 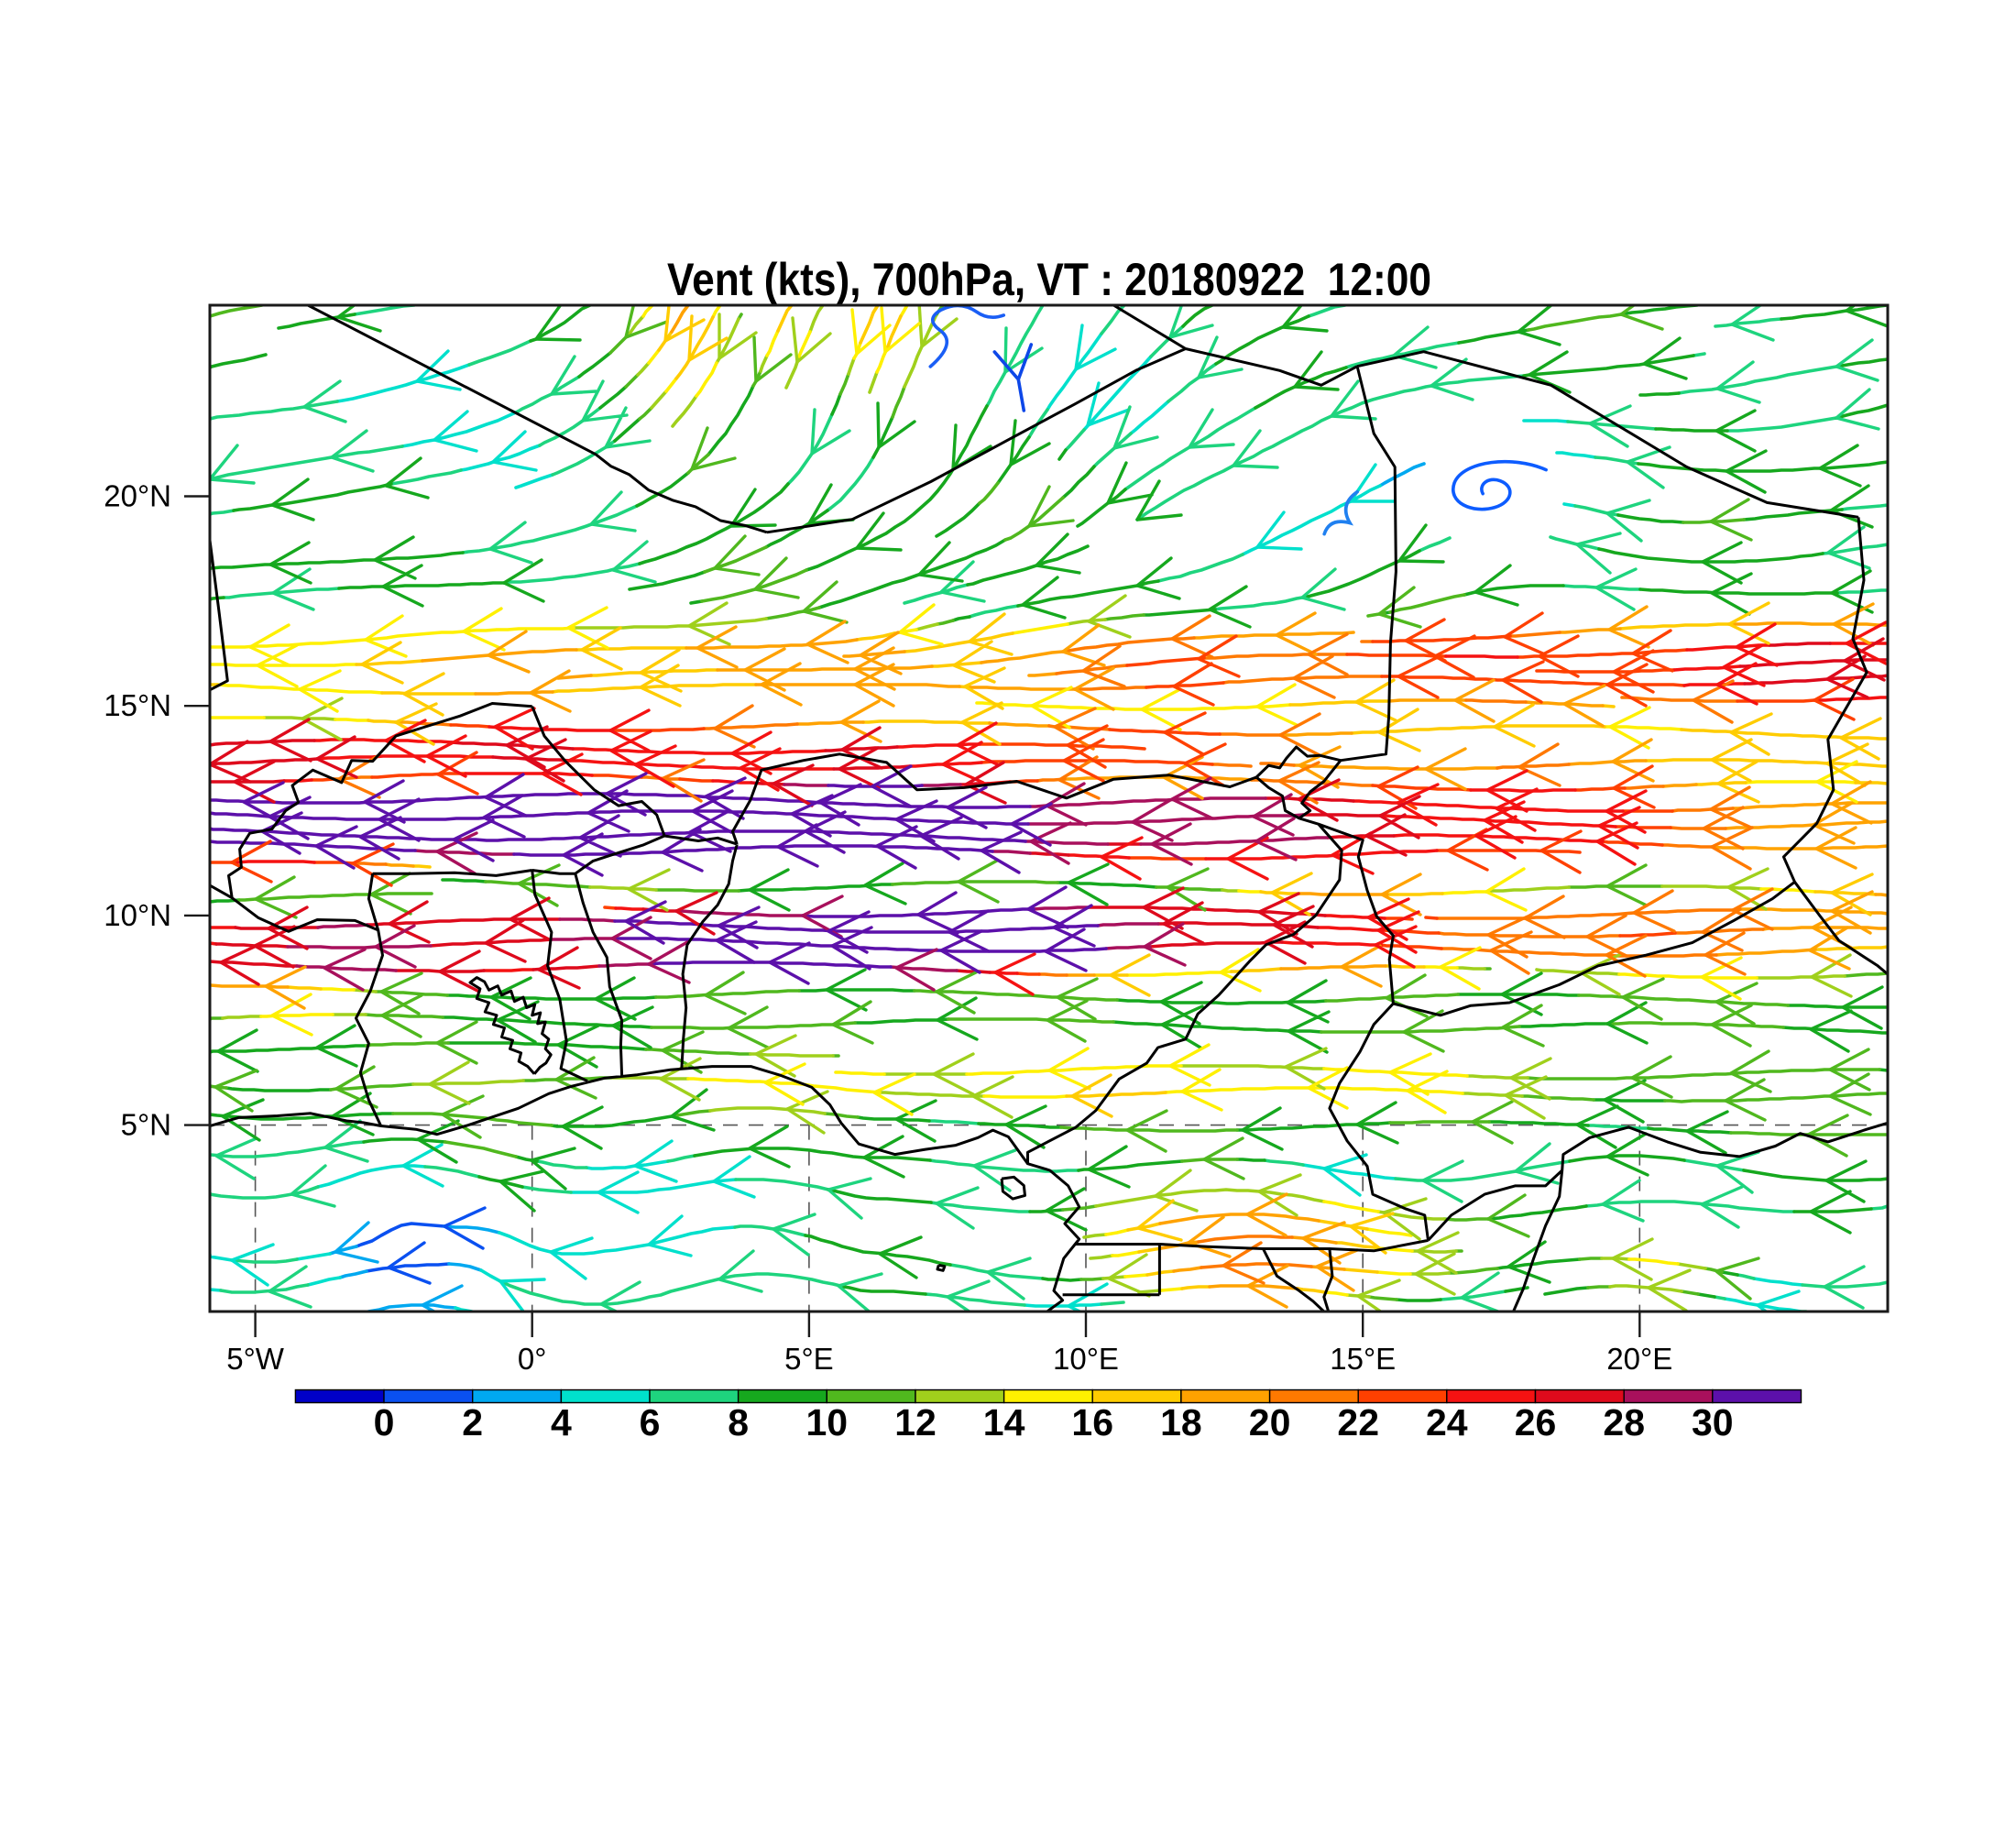 What do you see at coordinates (1092, 1422) in the screenshot?
I see `svg-text: 16` at bounding box center [1092, 1422].